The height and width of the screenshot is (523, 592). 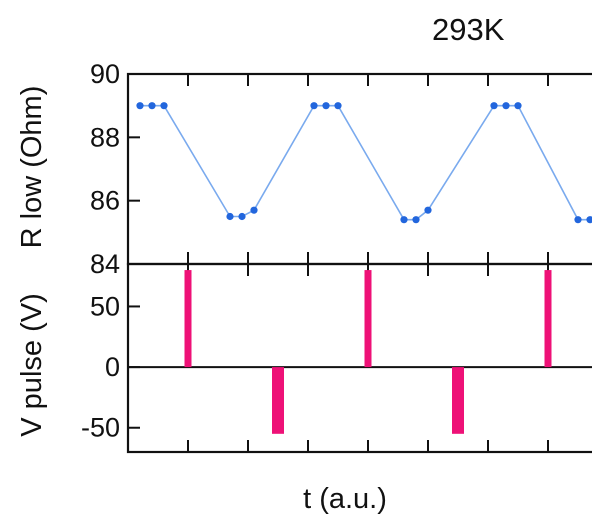 I want to click on voltage-y-tick-label: 50, so click(x=105, y=306).